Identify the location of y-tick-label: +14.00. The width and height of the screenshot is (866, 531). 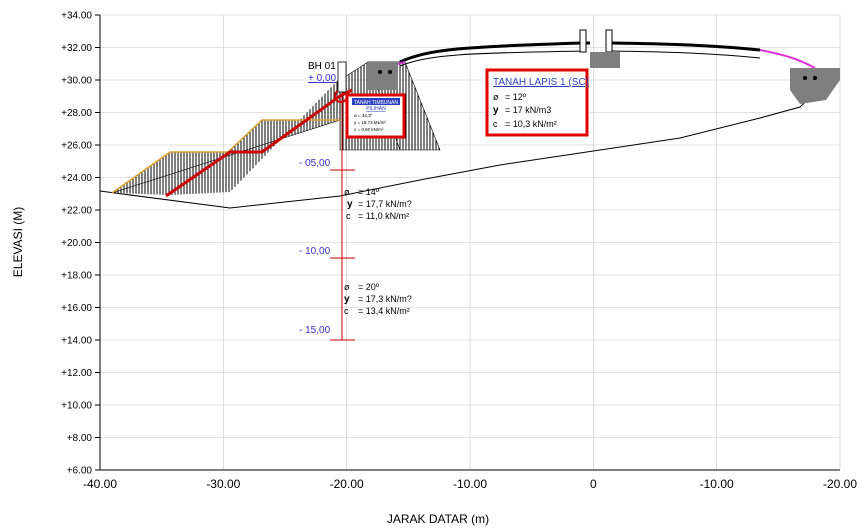
(76, 341).